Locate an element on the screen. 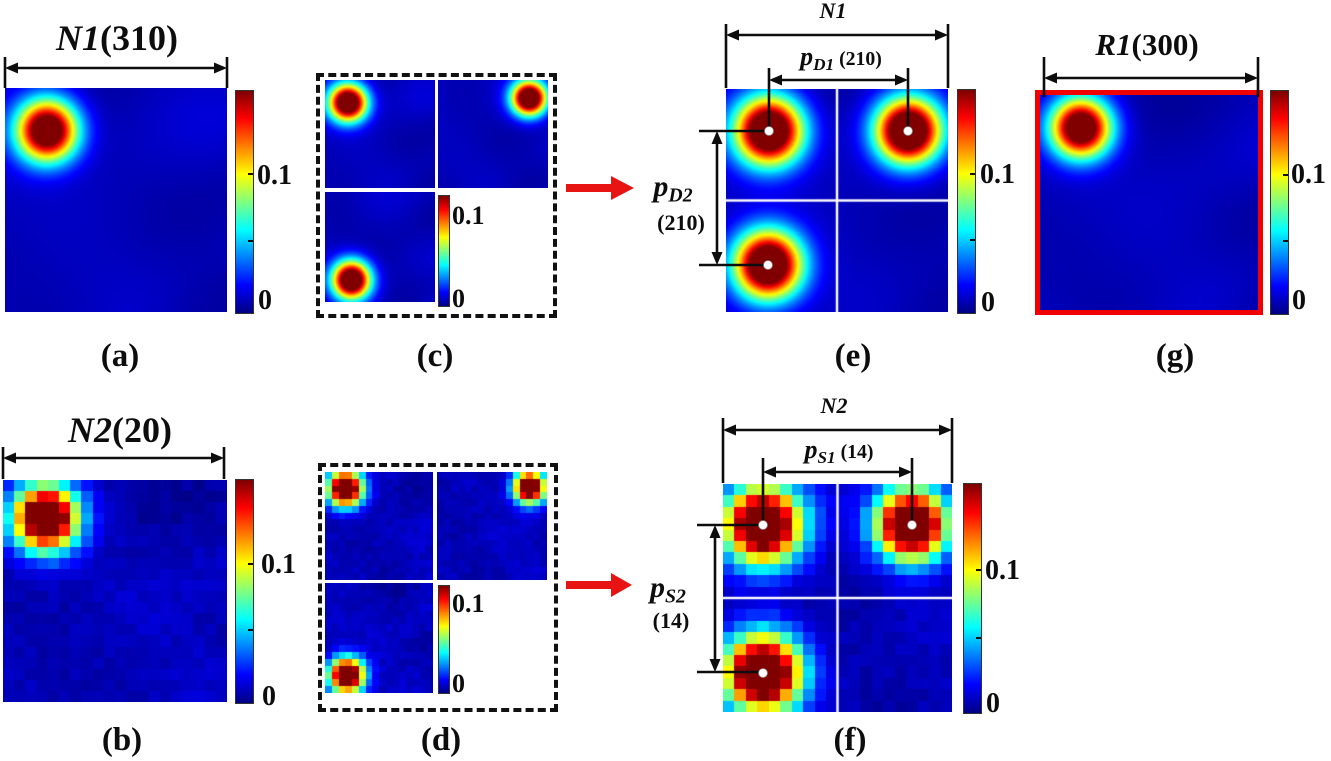  dim-label-n2-top: N2 is located at coordinates (834, 405).